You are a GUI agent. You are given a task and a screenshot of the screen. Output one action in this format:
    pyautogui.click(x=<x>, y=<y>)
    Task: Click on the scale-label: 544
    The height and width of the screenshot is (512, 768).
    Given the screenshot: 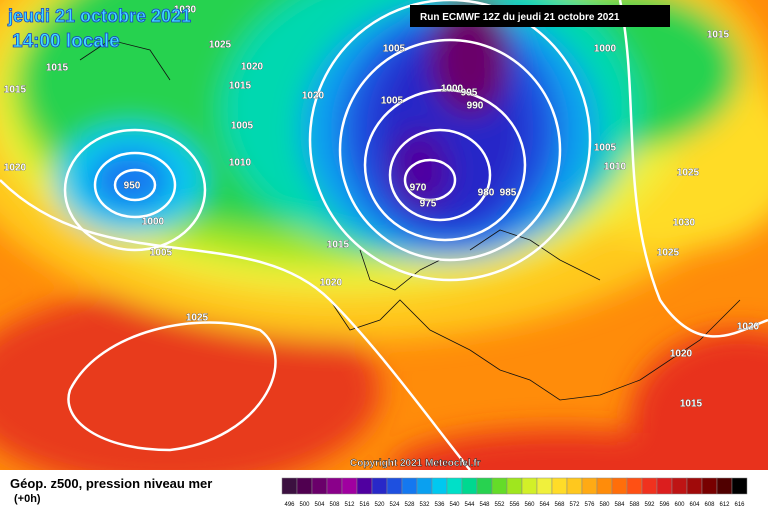 What is the action you would take?
    pyautogui.click(x=469, y=505)
    